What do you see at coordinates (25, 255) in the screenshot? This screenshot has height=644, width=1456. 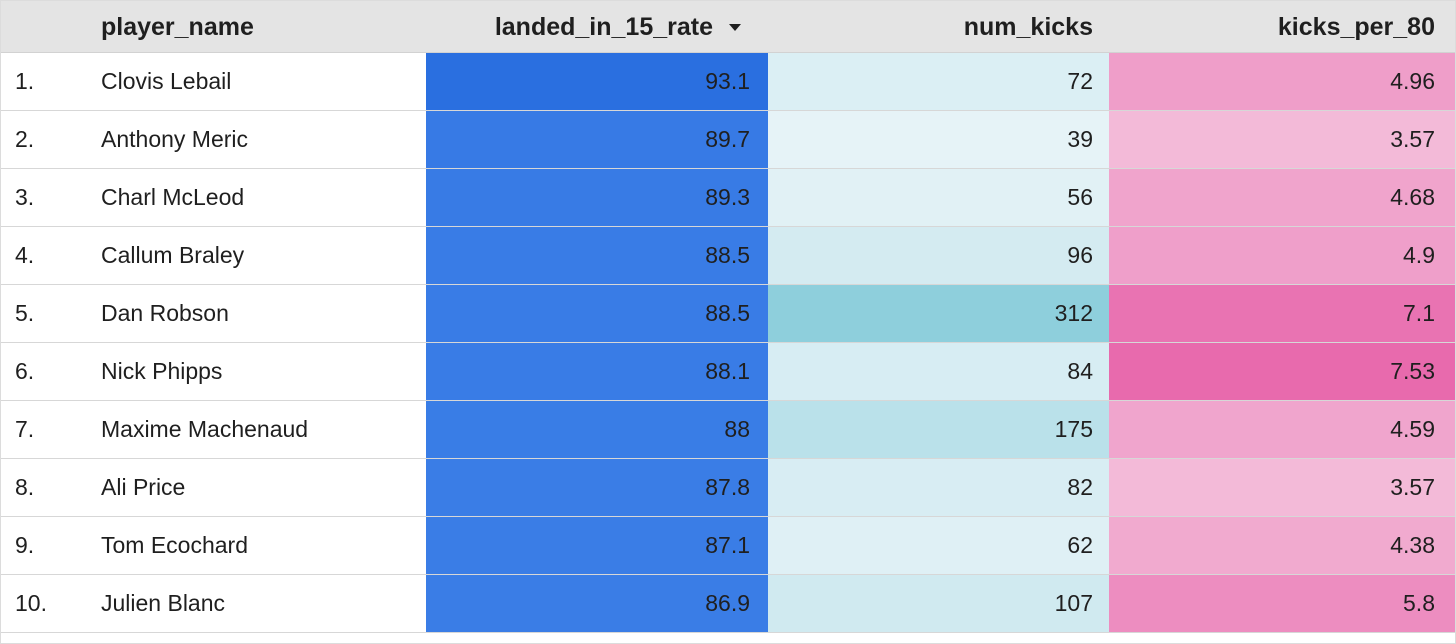 I see `row-index: 4.` at bounding box center [25, 255].